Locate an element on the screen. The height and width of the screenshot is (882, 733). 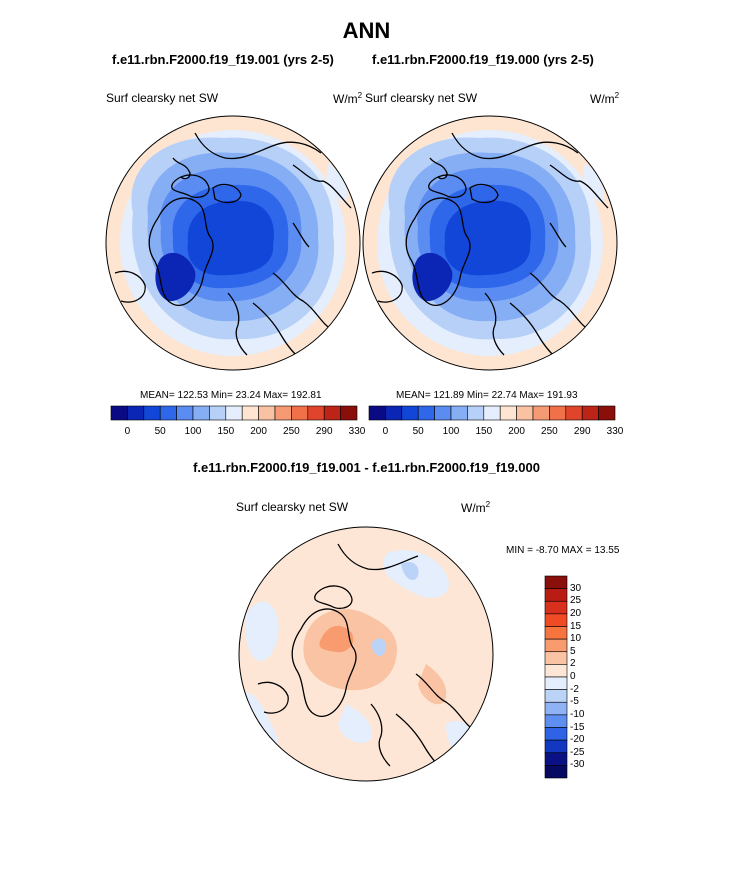
panel-1-case-title: f.e11.rbn.F2000.f19_f19.001 (yrs 2-5) is located at coordinates (223, 59).